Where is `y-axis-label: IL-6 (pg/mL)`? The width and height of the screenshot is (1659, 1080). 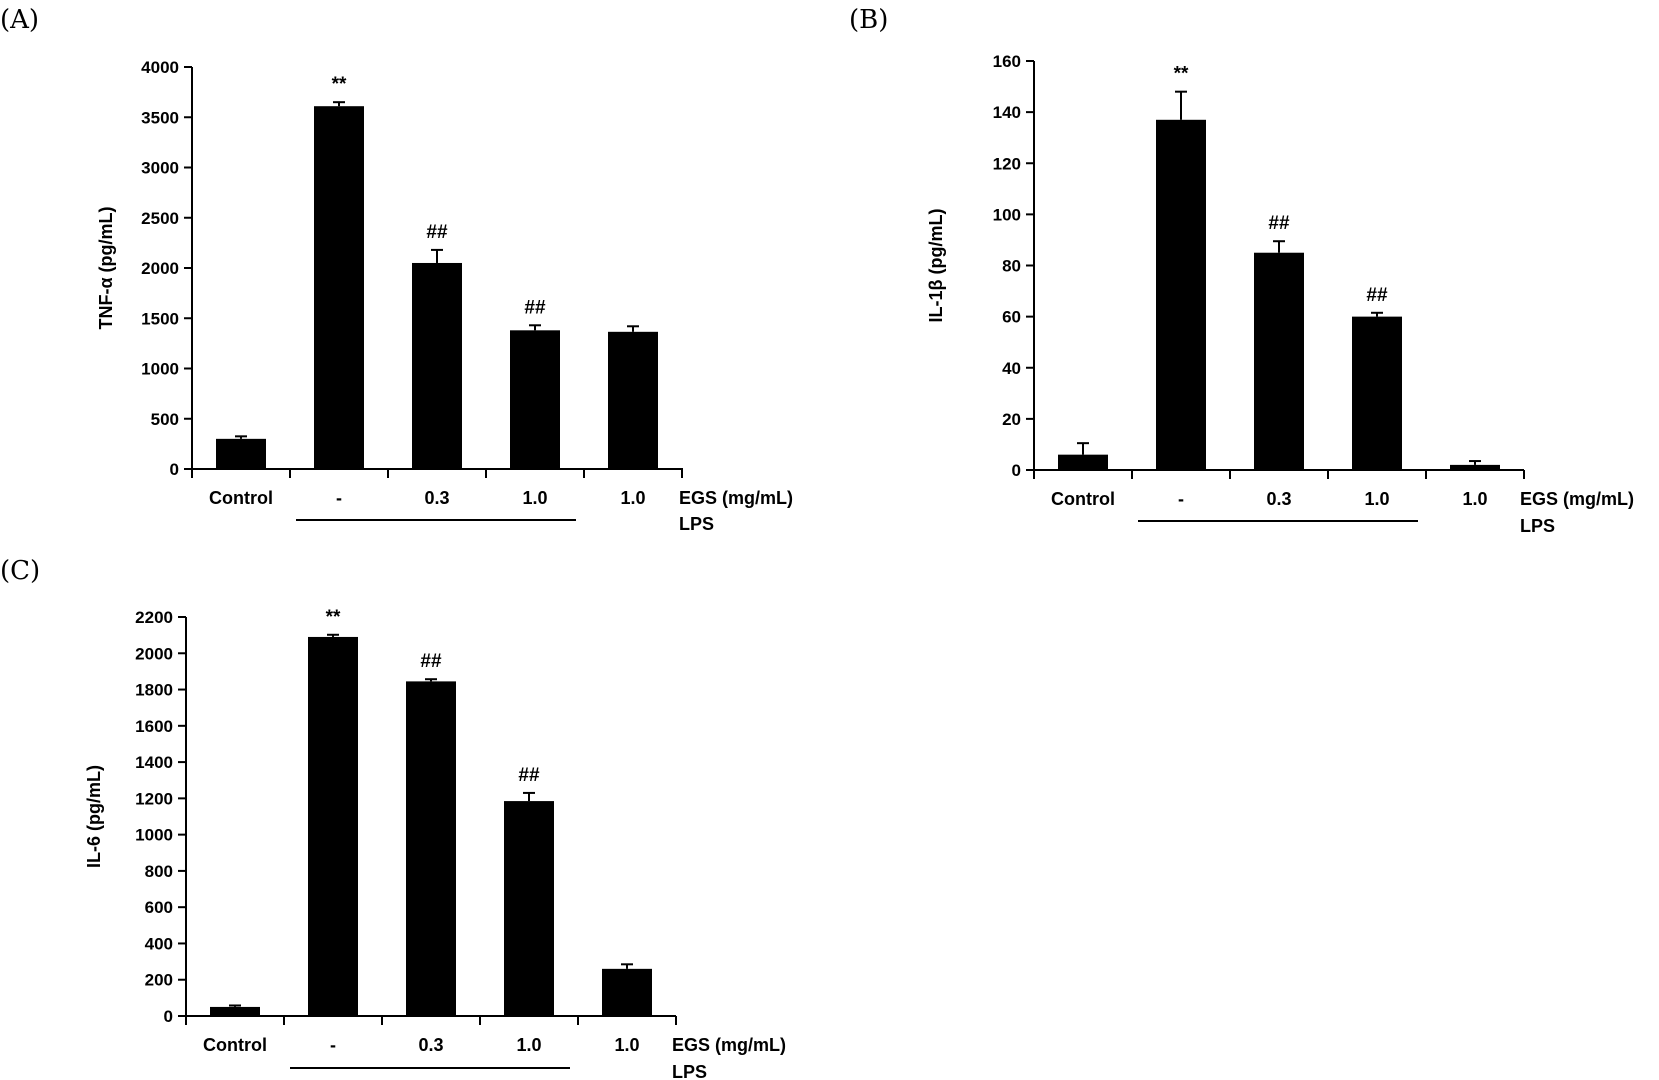
y-axis-label: IL-6 (pg/mL) is located at coordinates (94, 816).